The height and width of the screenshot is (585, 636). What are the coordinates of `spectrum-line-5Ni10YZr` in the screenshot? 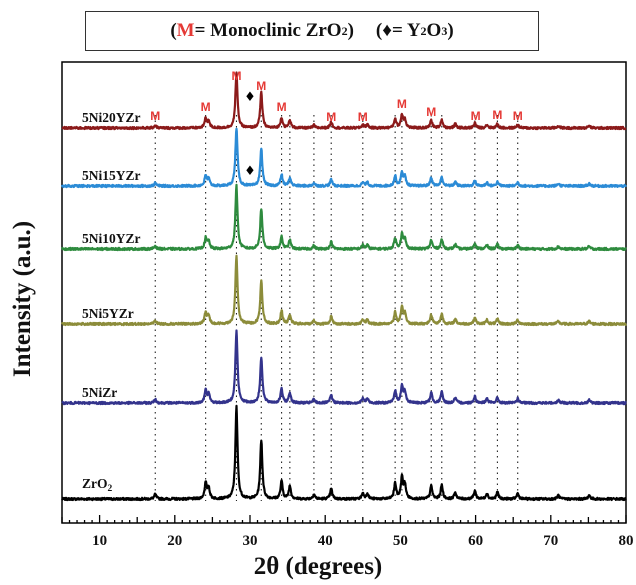 It's located at (343, 217).